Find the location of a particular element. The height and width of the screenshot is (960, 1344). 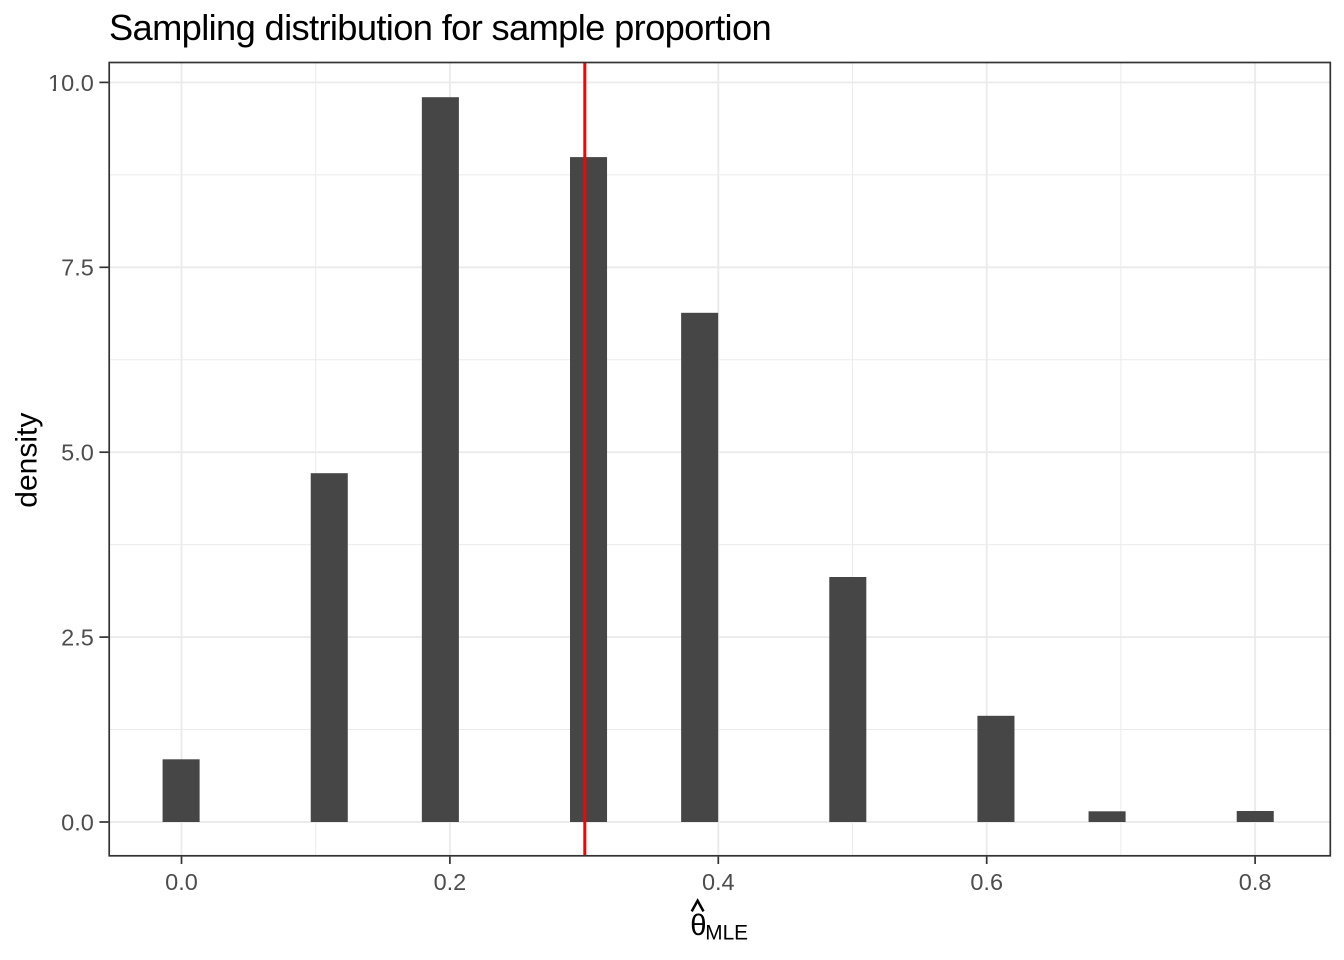

svg-text: 0.6 is located at coordinates (986, 882).